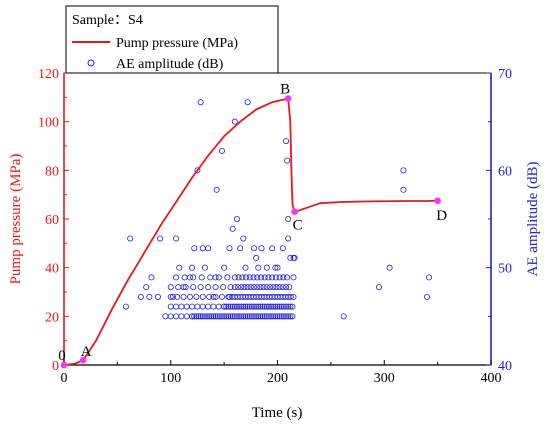 Image resolution: width=550 pixels, height=426 pixels. What do you see at coordinates (170, 64) in the screenshot?
I see `legend-scatter-label: AE amplitude (dB)` at bounding box center [170, 64].